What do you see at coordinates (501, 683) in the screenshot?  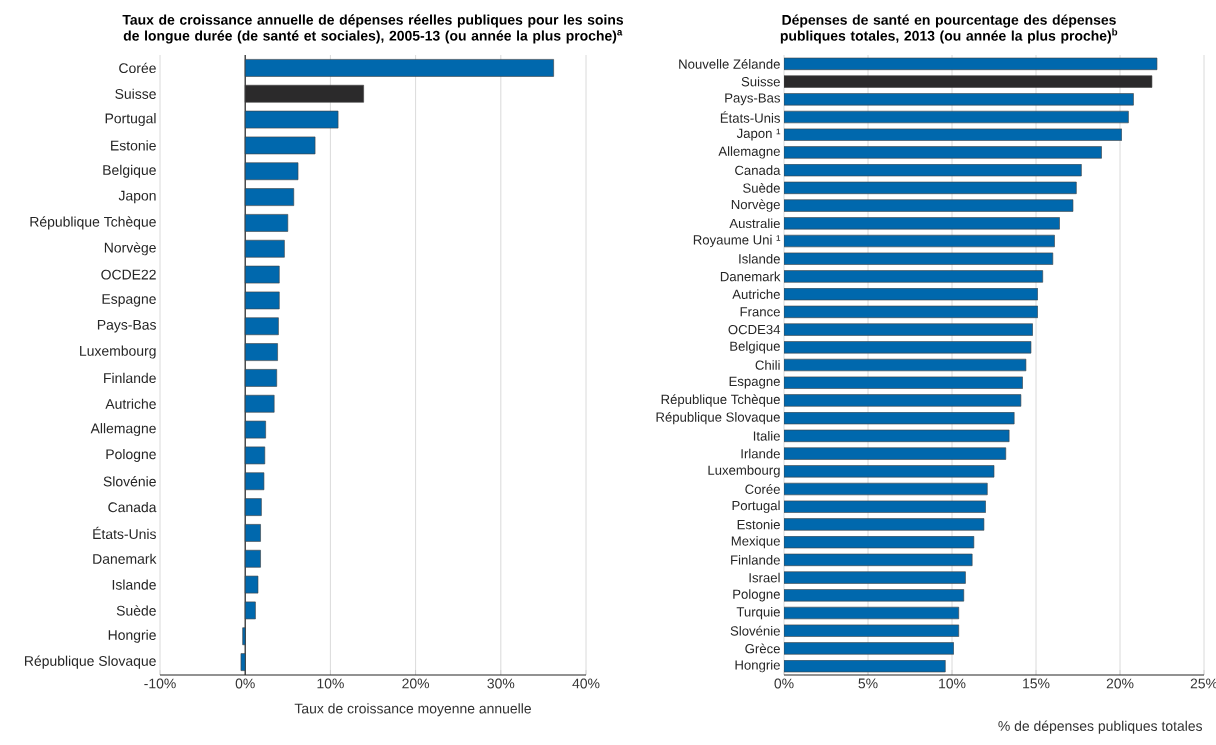 I see `x-tick-label: 30%` at bounding box center [501, 683].